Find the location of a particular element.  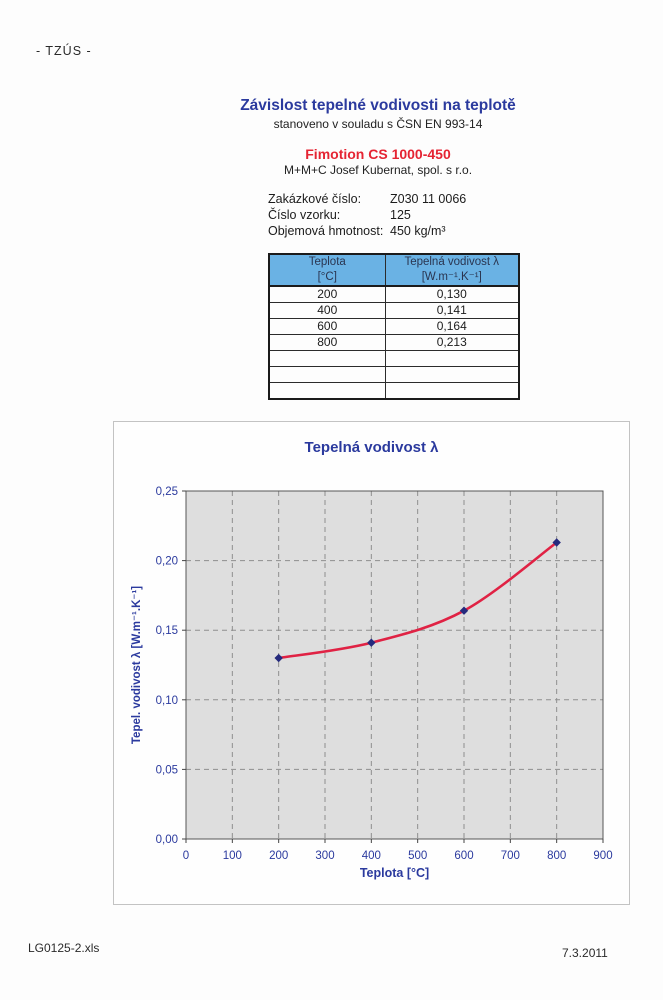

table-cell: 0,164 is located at coordinates (452, 326).